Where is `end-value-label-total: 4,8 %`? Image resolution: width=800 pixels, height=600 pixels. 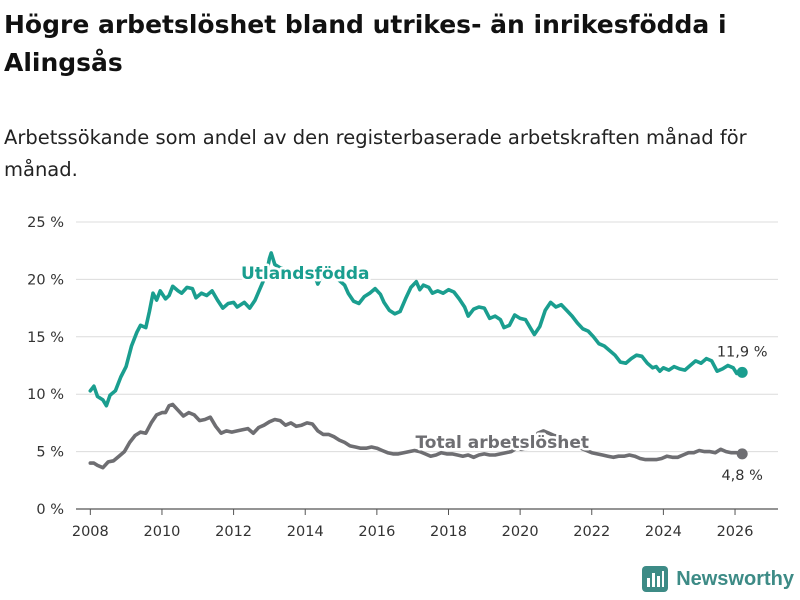 end-value-label-total: 4,8 % is located at coordinates (741, 476).